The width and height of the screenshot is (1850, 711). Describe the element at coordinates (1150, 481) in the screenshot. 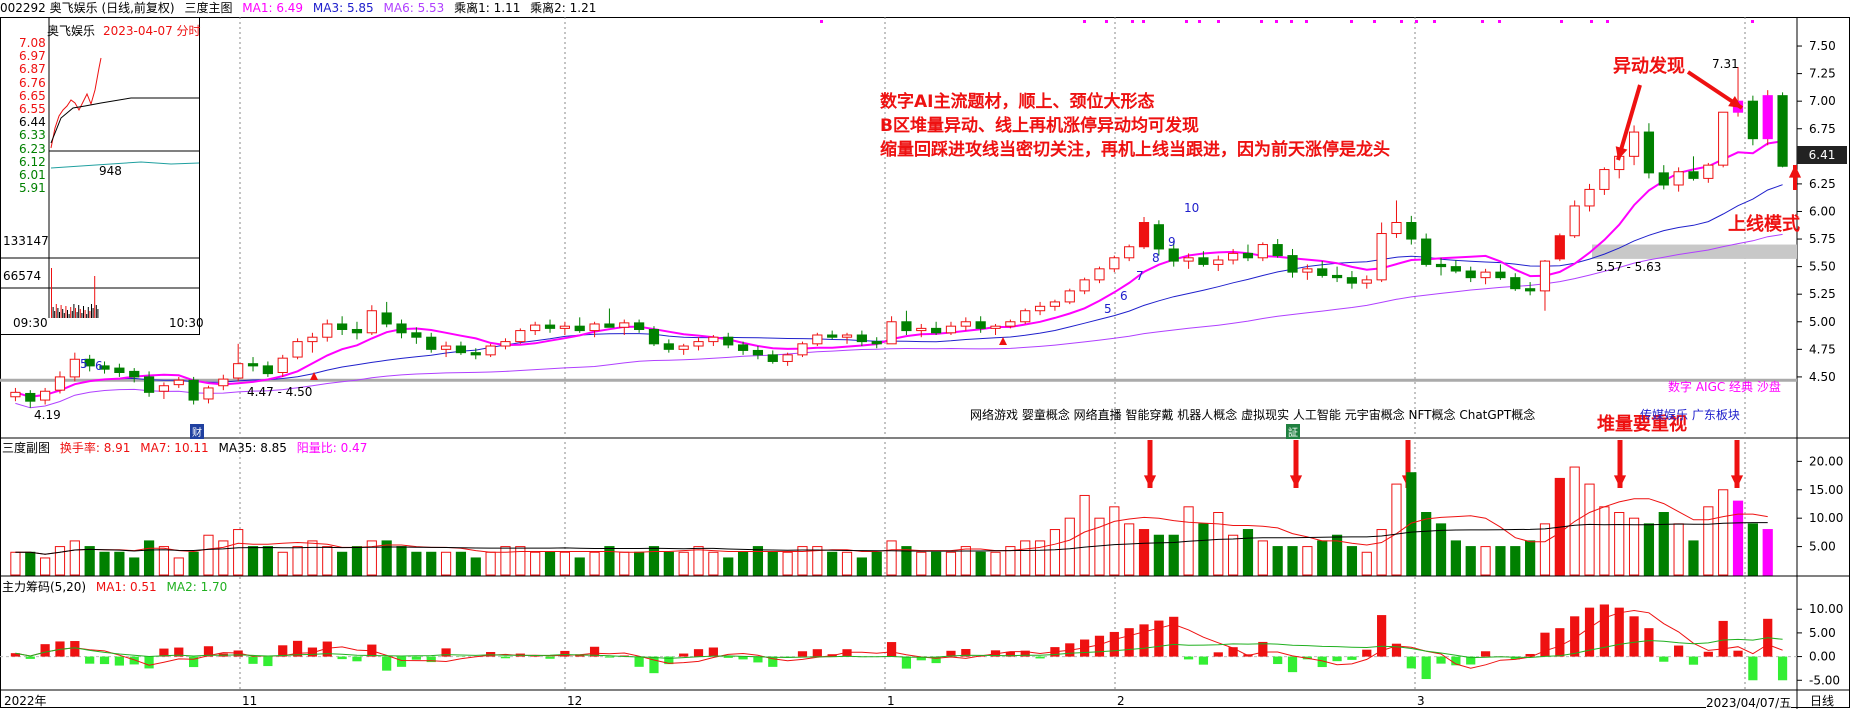

I see `arrow-volume-head` at that location.